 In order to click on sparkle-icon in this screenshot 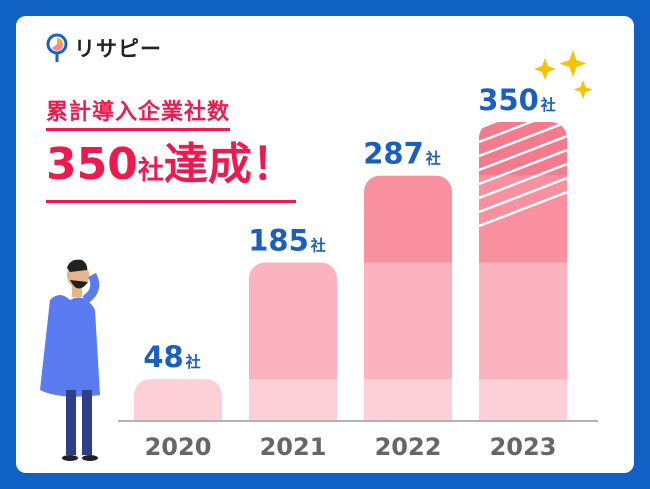, I will do `click(563, 74)`.